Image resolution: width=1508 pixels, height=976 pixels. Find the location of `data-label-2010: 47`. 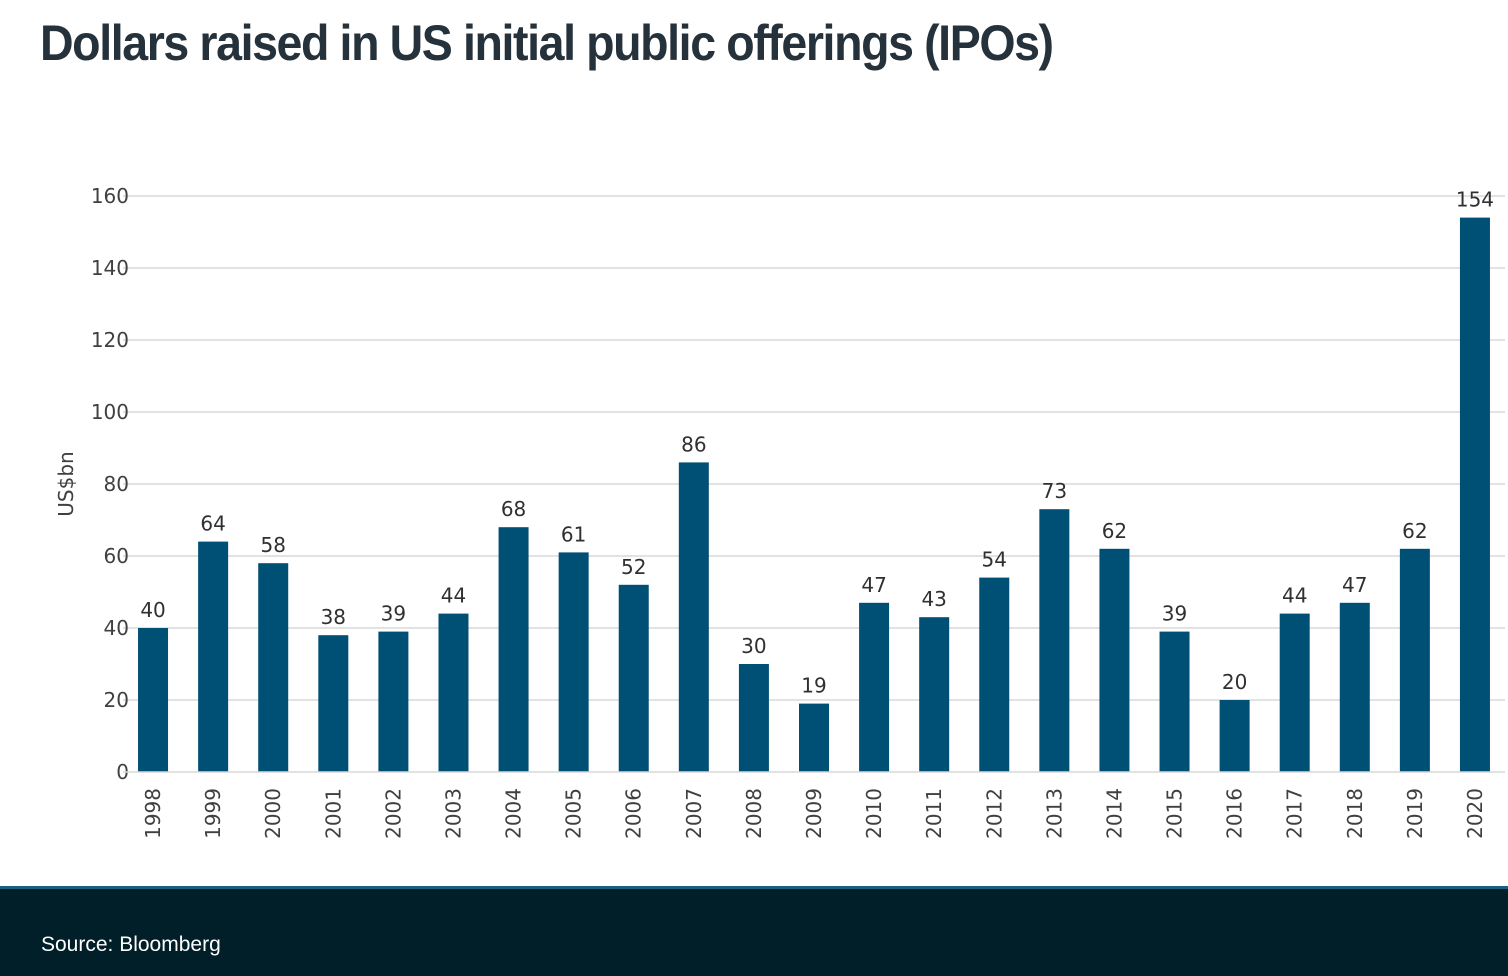

data-label-2010: 47 is located at coordinates (873, 585).